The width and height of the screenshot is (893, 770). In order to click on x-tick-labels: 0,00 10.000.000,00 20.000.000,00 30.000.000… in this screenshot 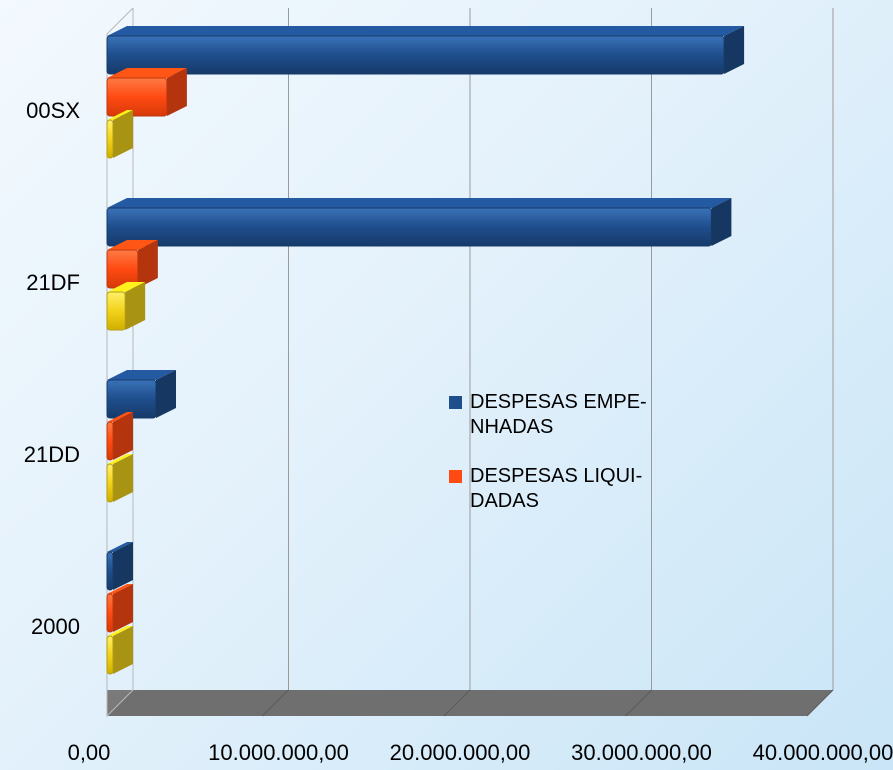, I will do `click(480, 752)`.